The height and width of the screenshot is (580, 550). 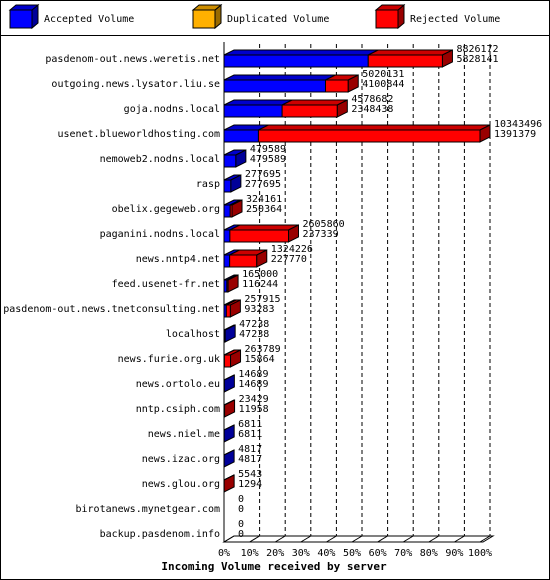 What do you see at coordinates (160, 534) in the screenshot?
I see `y-tick-label: backup.pasdenom.info` at bounding box center [160, 534].